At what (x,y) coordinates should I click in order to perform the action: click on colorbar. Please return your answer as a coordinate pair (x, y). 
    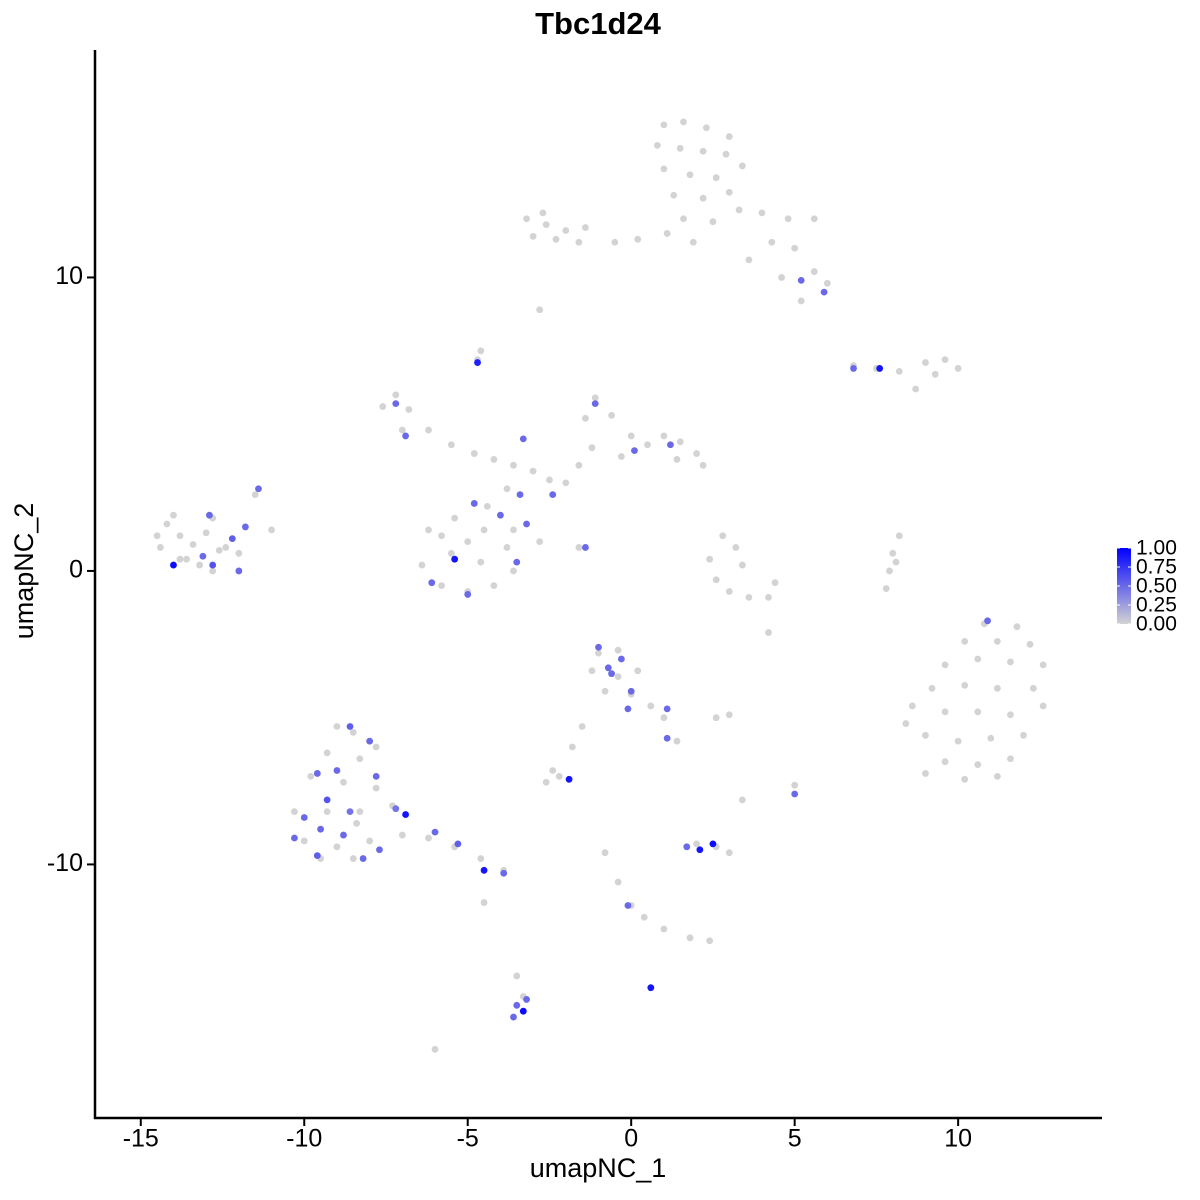
    Looking at the image, I should click on (1124, 586).